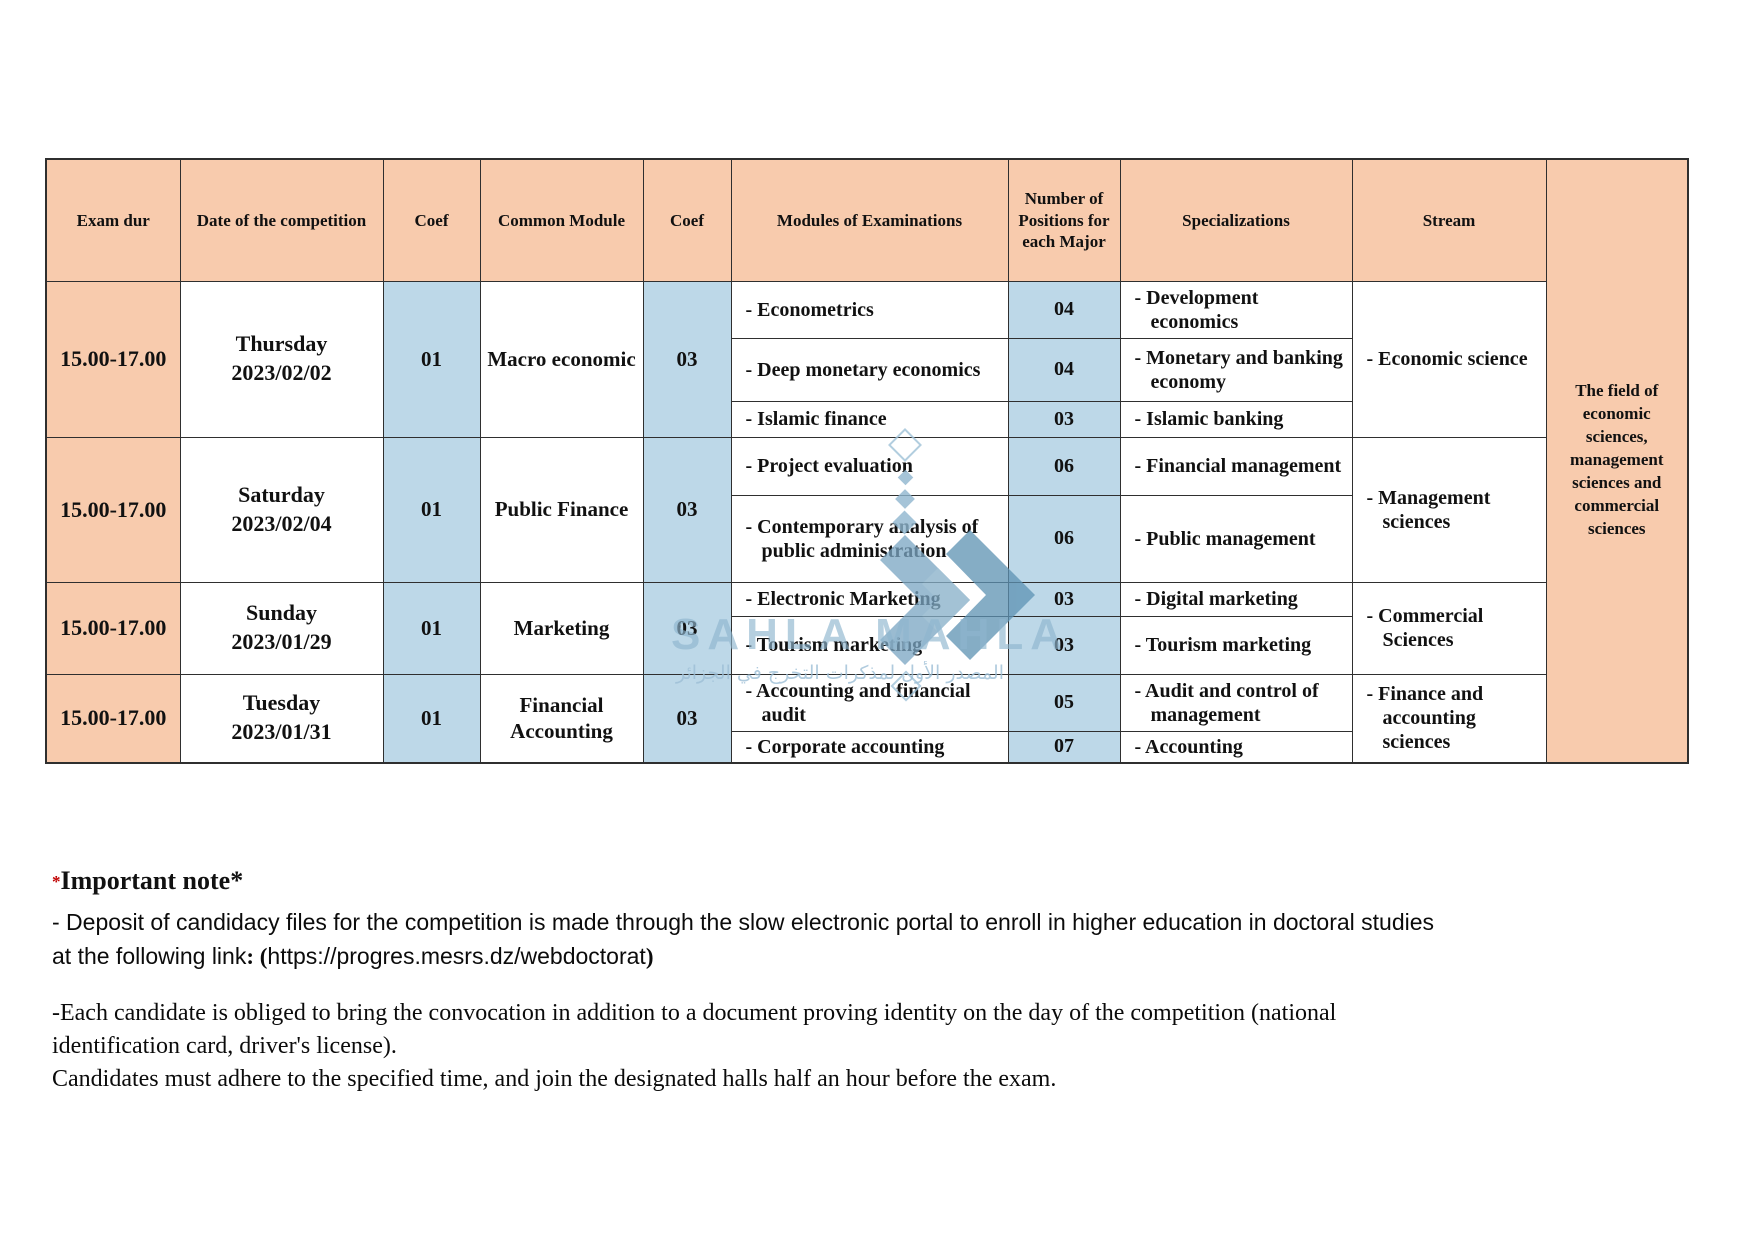  What do you see at coordinates (869, 645) in the screenshot?
I see `module-cell: - Tourism marketing` at bounding box center [869, 645].